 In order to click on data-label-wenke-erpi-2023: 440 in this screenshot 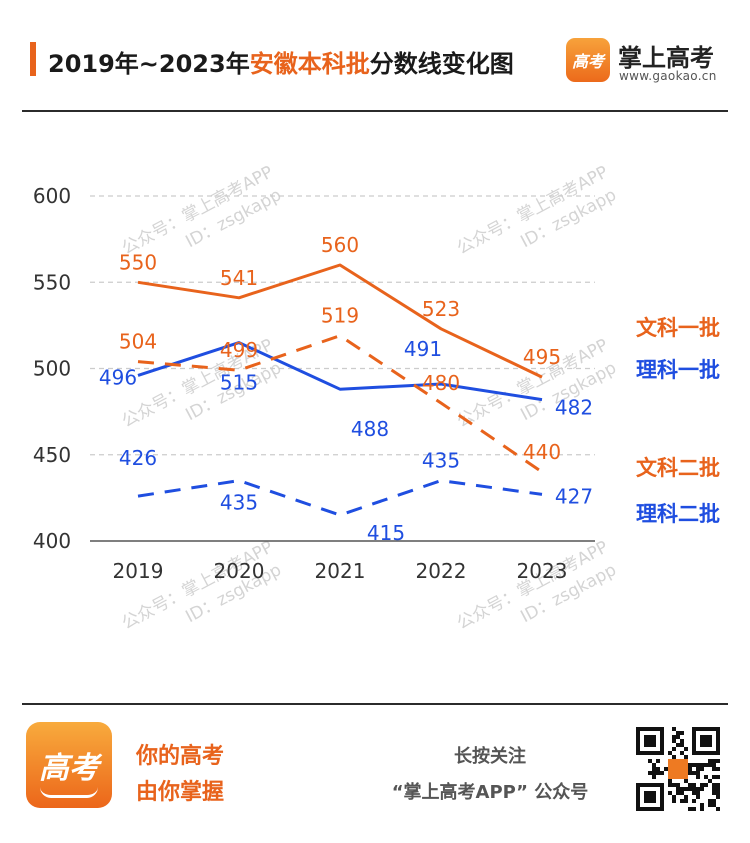, I will do `click(542, 452)`.